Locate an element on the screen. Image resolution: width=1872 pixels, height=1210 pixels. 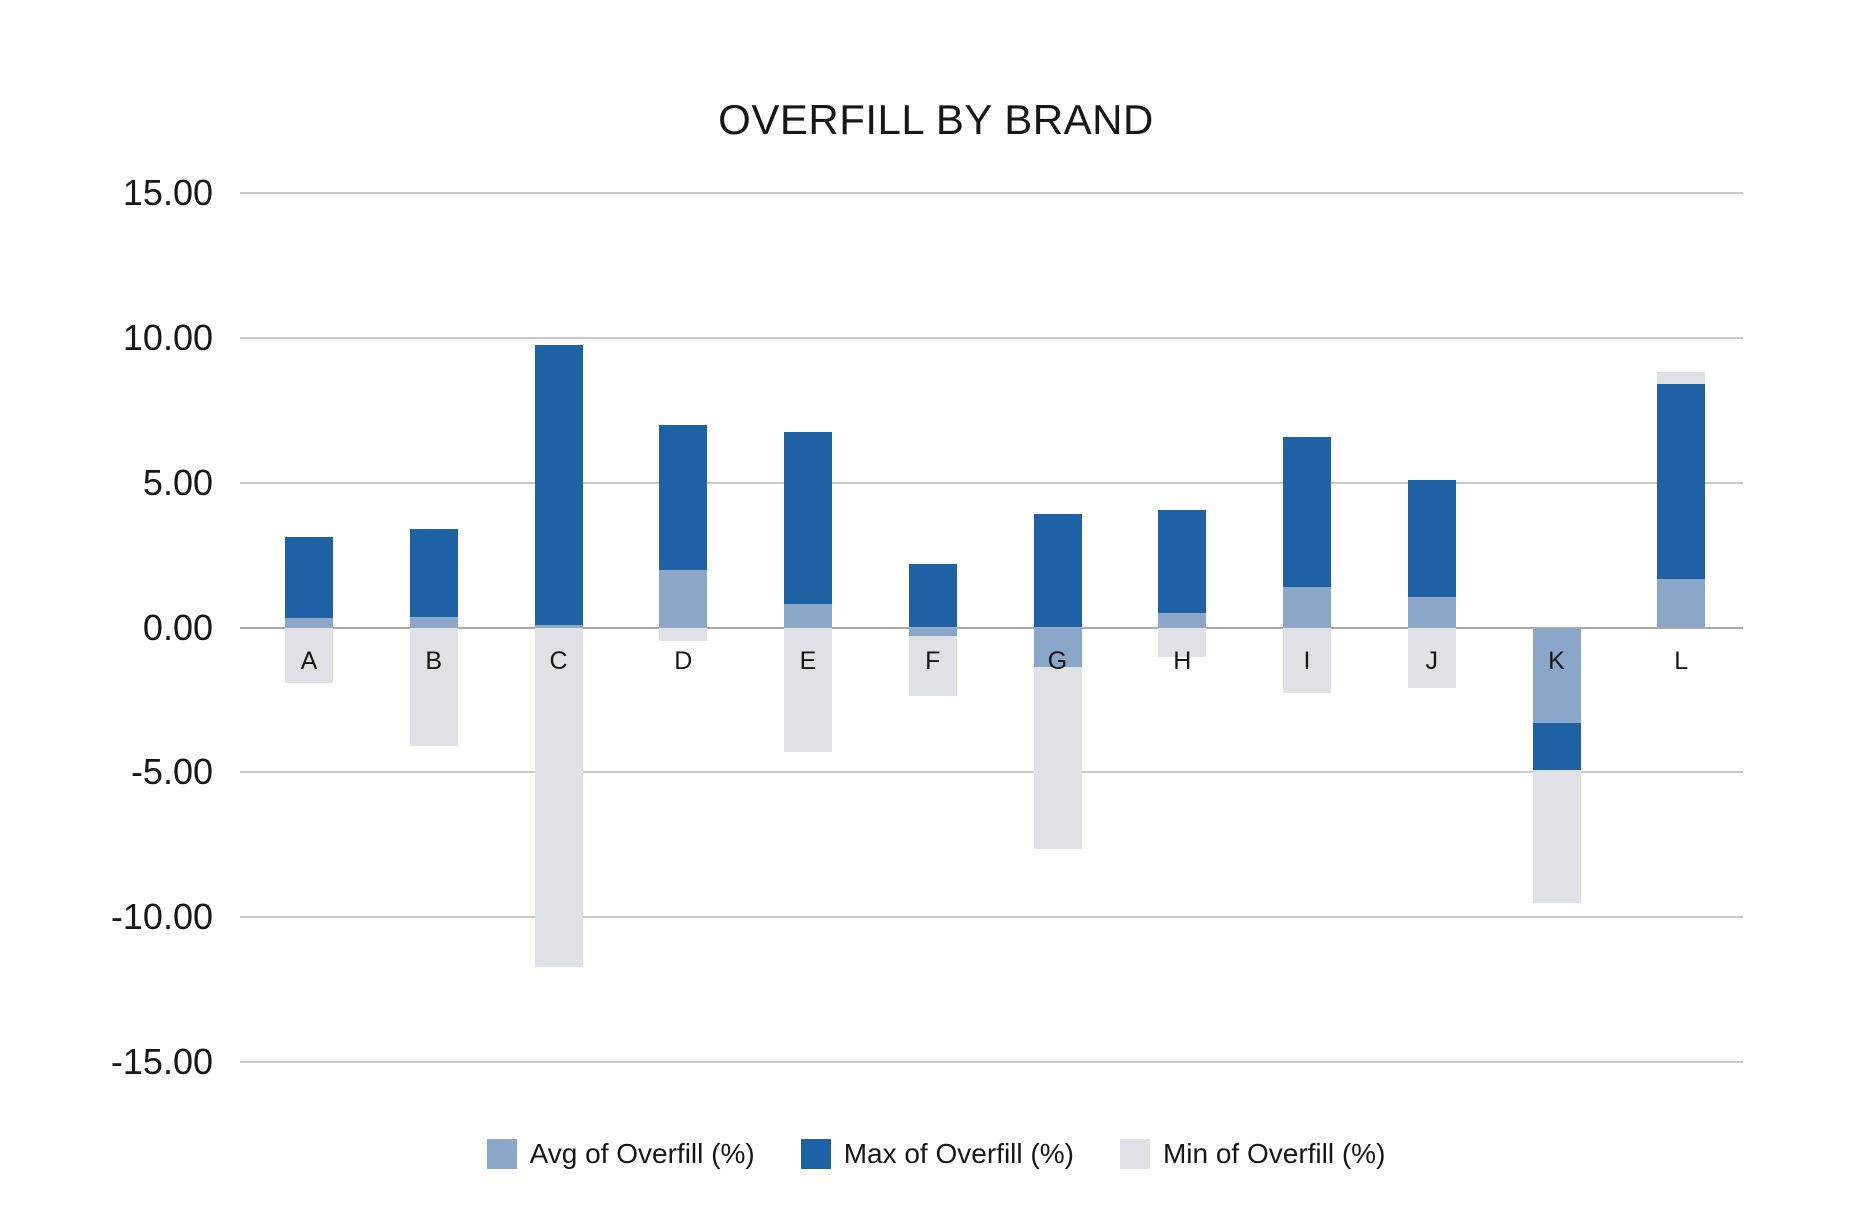
legend-swatch-avg is located at coordinates (501, 1154).